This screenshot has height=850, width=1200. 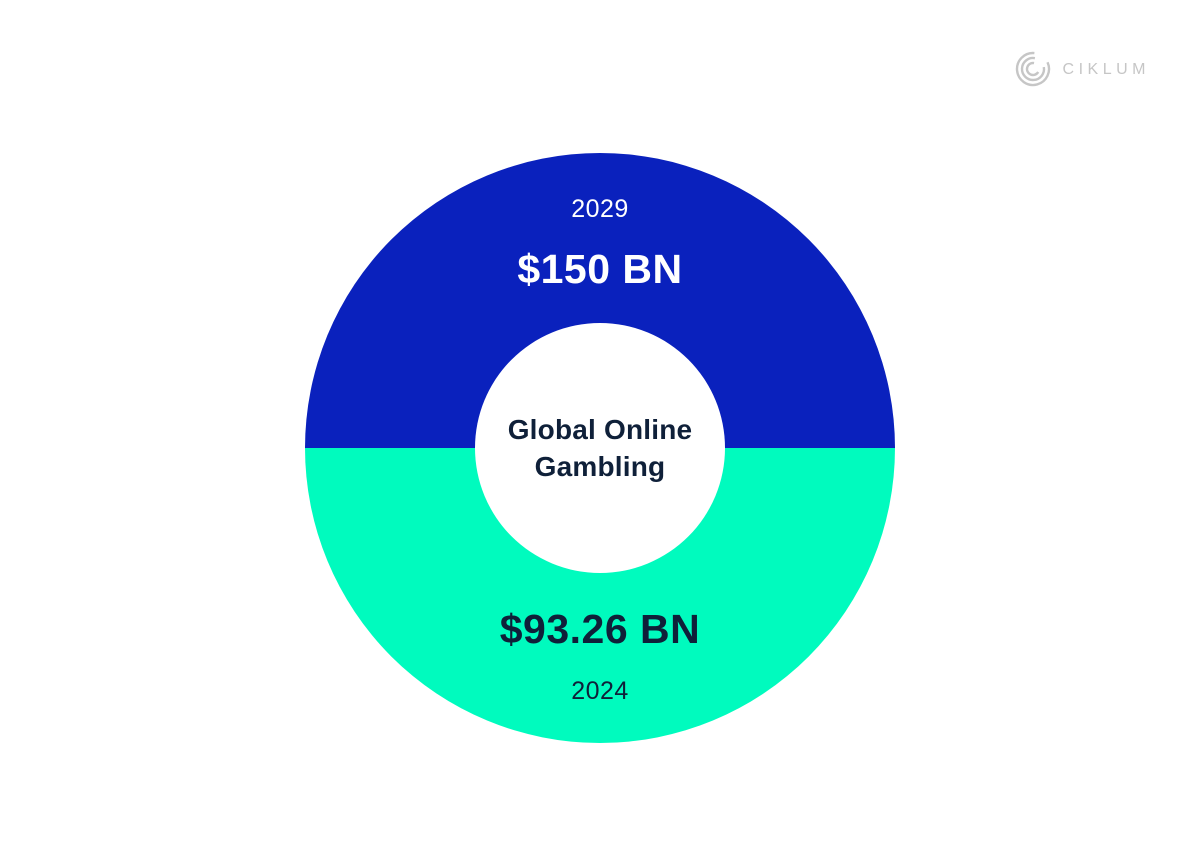 What do you see at coordinates (600, 691) in the screenshot?
I see `segment-2024-year-label: 2024` at bounding box center [600, 691].